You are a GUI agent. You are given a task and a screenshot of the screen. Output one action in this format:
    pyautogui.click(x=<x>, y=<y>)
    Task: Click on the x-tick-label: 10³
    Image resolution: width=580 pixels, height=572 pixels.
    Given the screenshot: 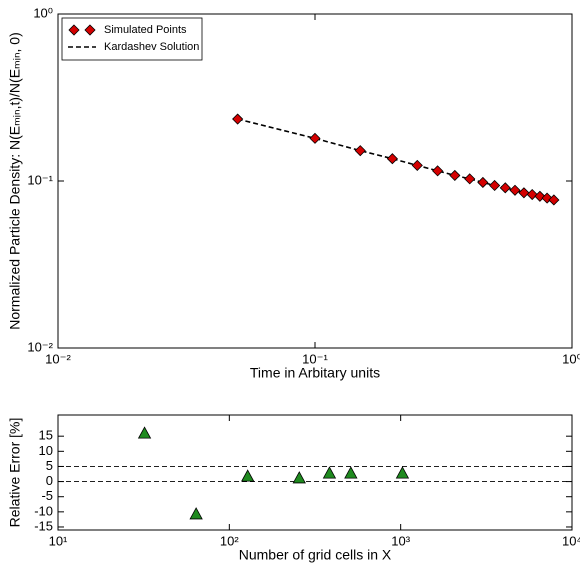 What is the action you would take?
    pyautogui.click(x=400, y=540)
    